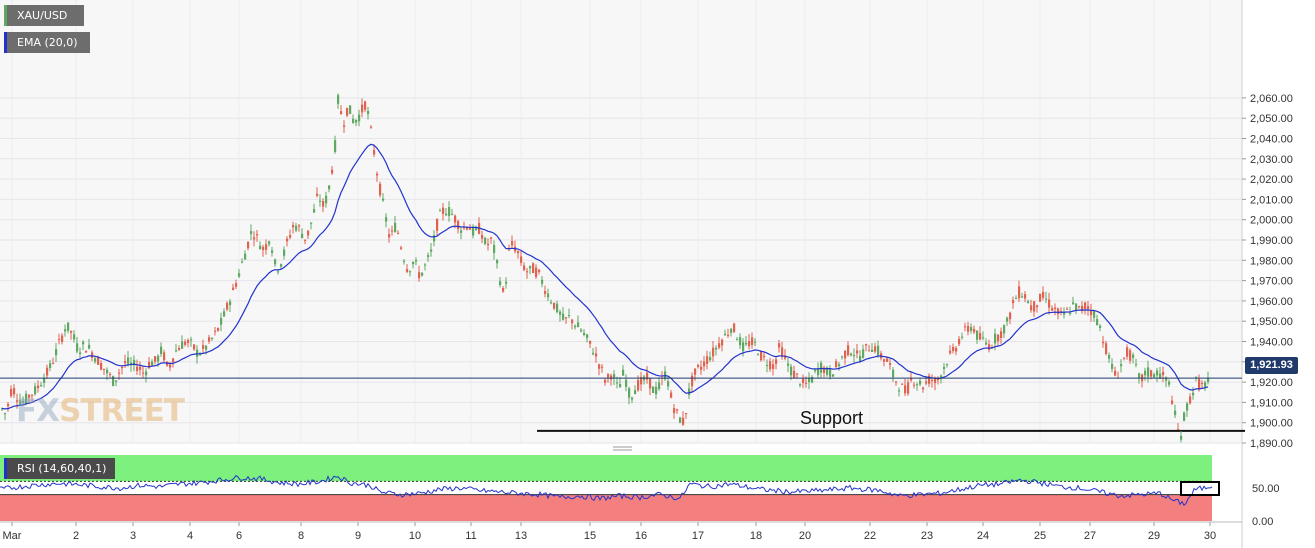 This screenshot has height=548, width=1315. Describe the element at coordinates (1271, 383) in the screenshot. I see `price-tick-label: 1,920.00` at that location.